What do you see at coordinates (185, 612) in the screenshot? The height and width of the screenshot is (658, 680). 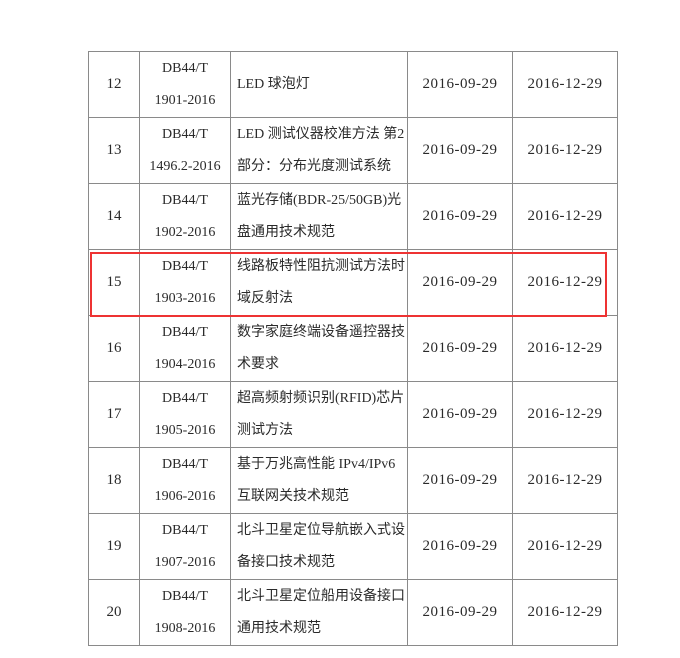 I see `standard-code: DB44/T 1908-2016` at bounding box center [185, 612].